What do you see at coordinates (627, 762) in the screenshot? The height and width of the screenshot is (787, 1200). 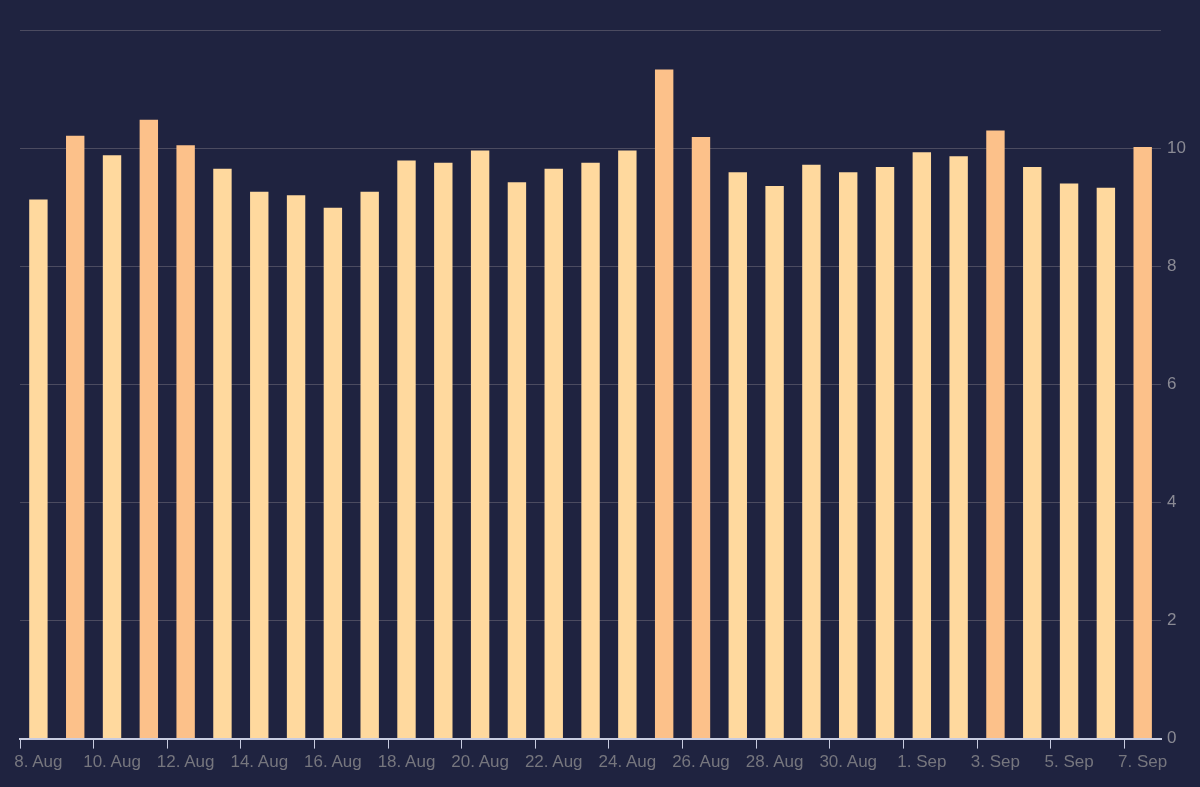 I see `x-tick-label: 24. Aug` at bounding box center [627, 762].